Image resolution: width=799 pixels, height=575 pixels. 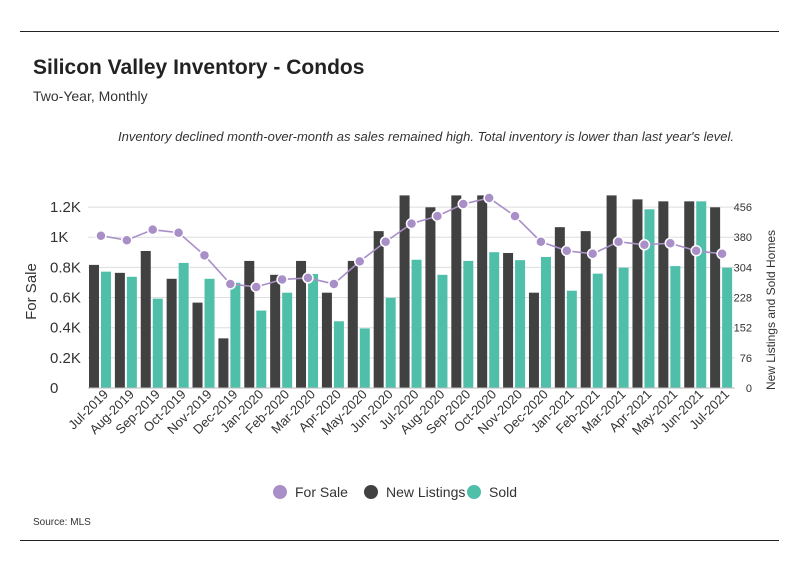 I want to click on legend-marker-for-sale, so click(x=280, y=492).